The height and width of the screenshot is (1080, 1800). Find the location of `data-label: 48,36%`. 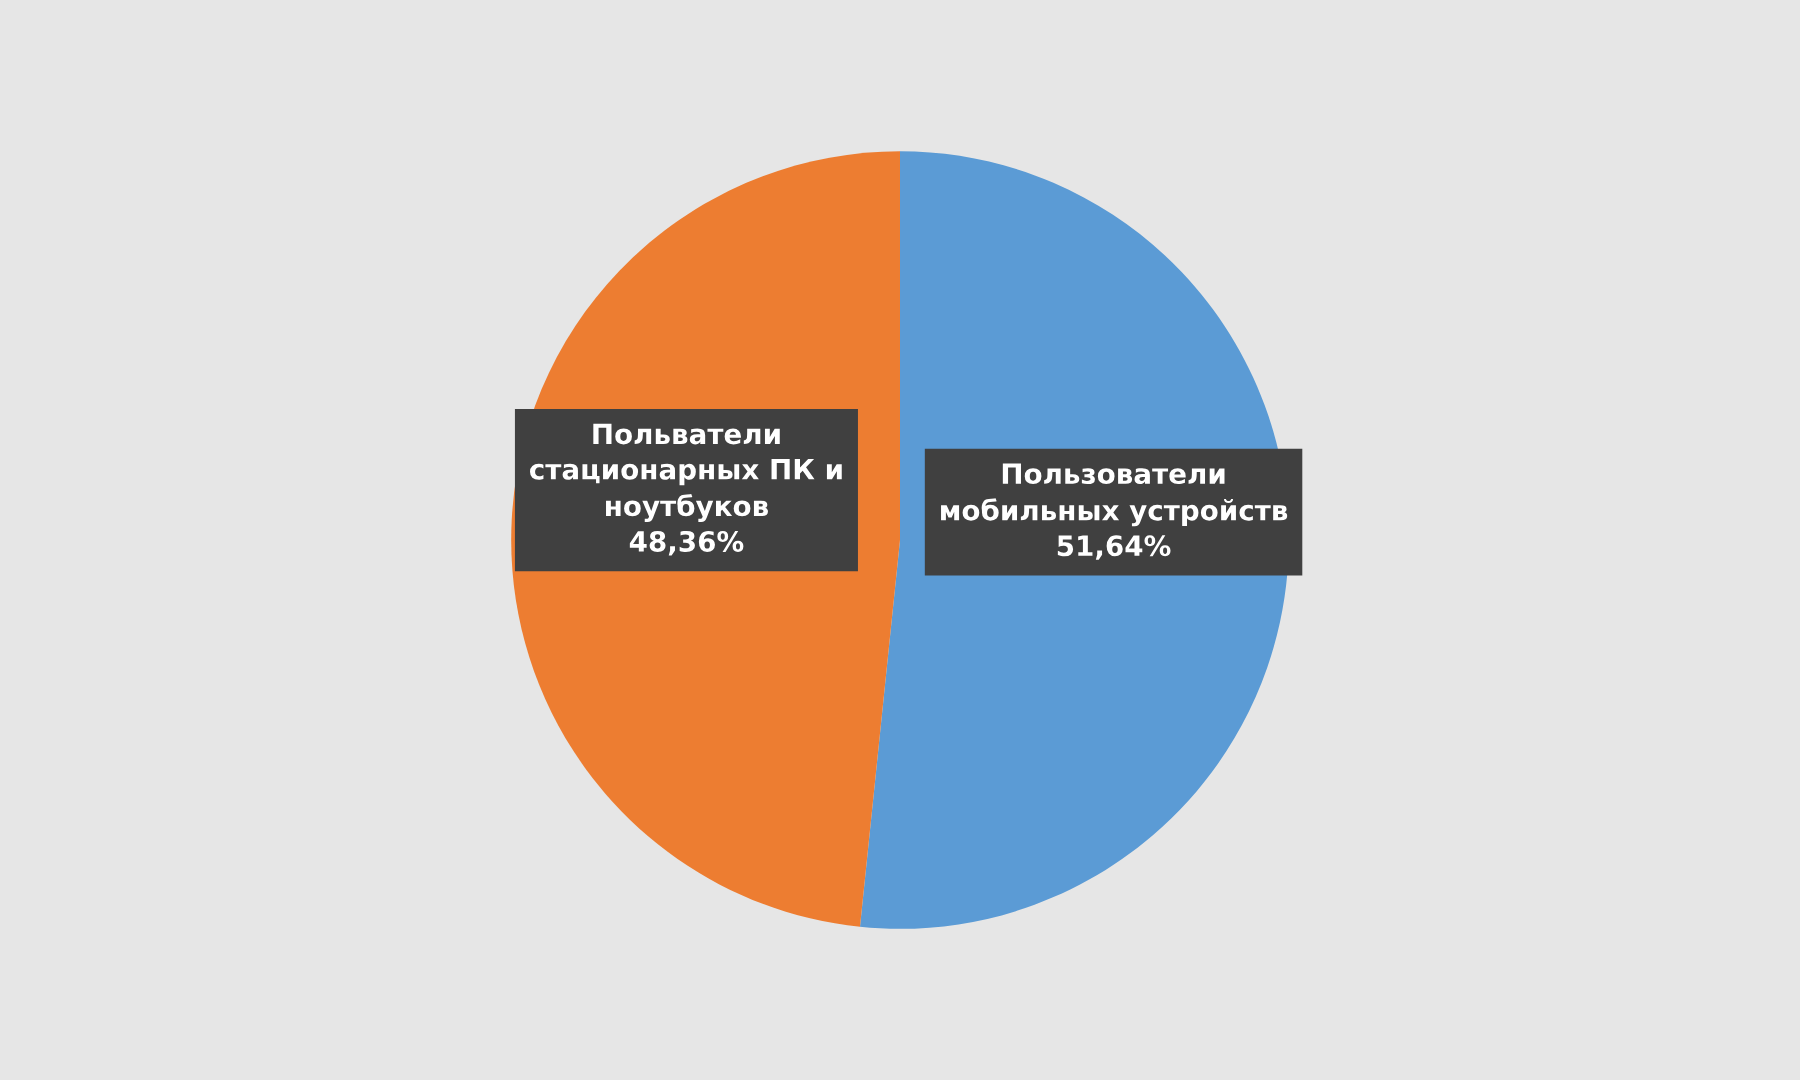

data-label: 48,36% is located at coordinates (686, 543).